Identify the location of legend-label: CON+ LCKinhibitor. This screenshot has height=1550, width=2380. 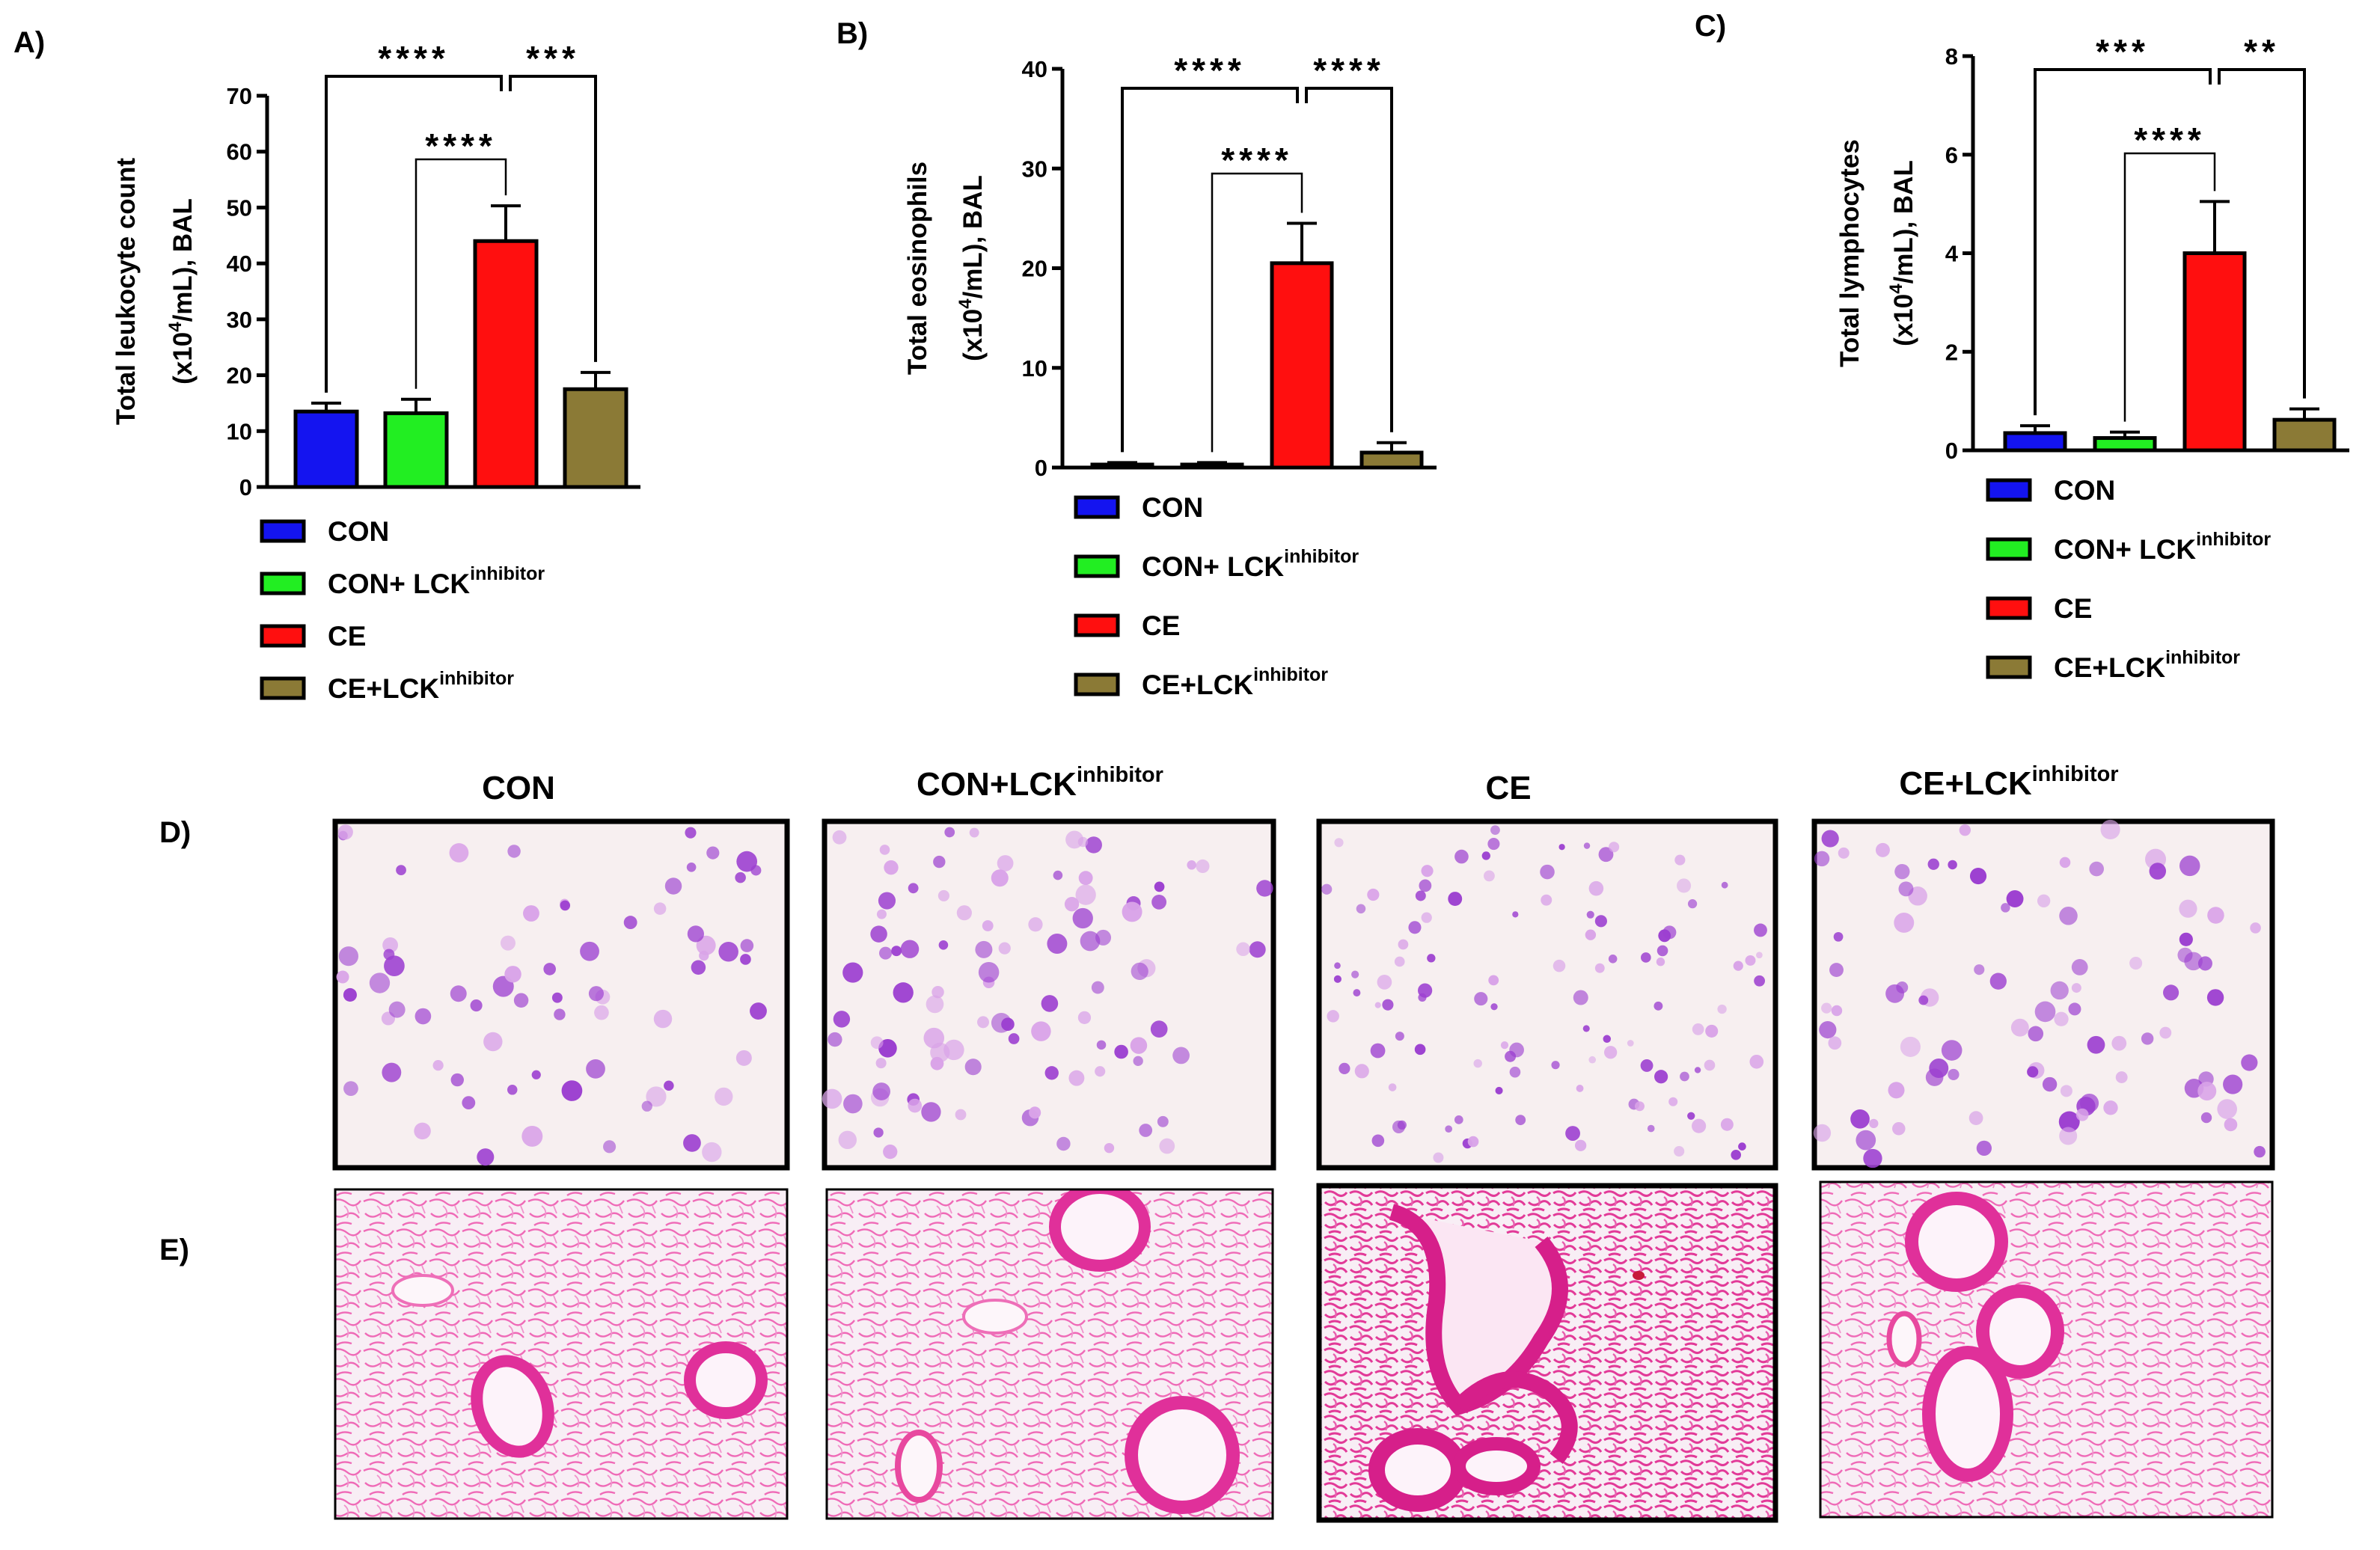
(2162, 547).